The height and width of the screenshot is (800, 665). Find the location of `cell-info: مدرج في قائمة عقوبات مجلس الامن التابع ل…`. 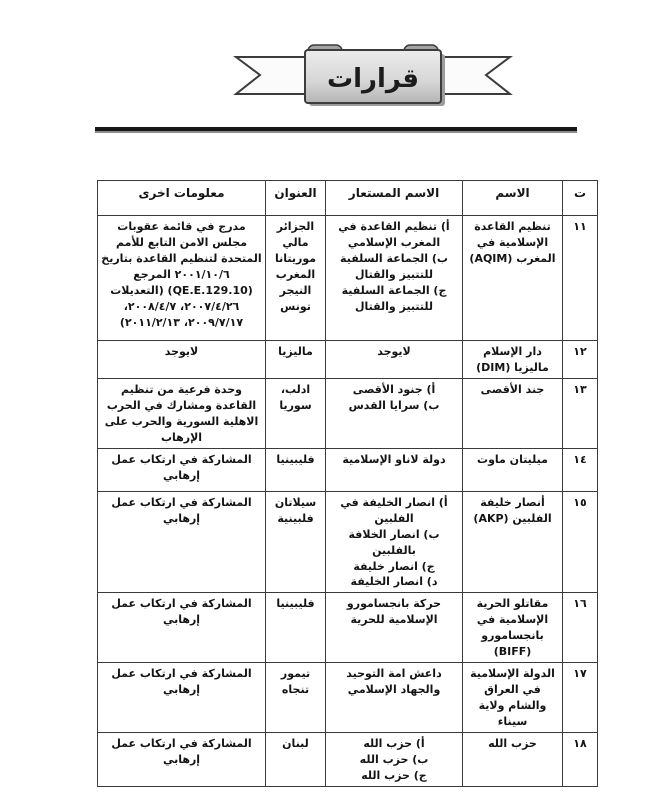

cell-info: مدرج في قائمة عقوبات مجلس الامن التابع ل… is located at coordinates (181, 278).